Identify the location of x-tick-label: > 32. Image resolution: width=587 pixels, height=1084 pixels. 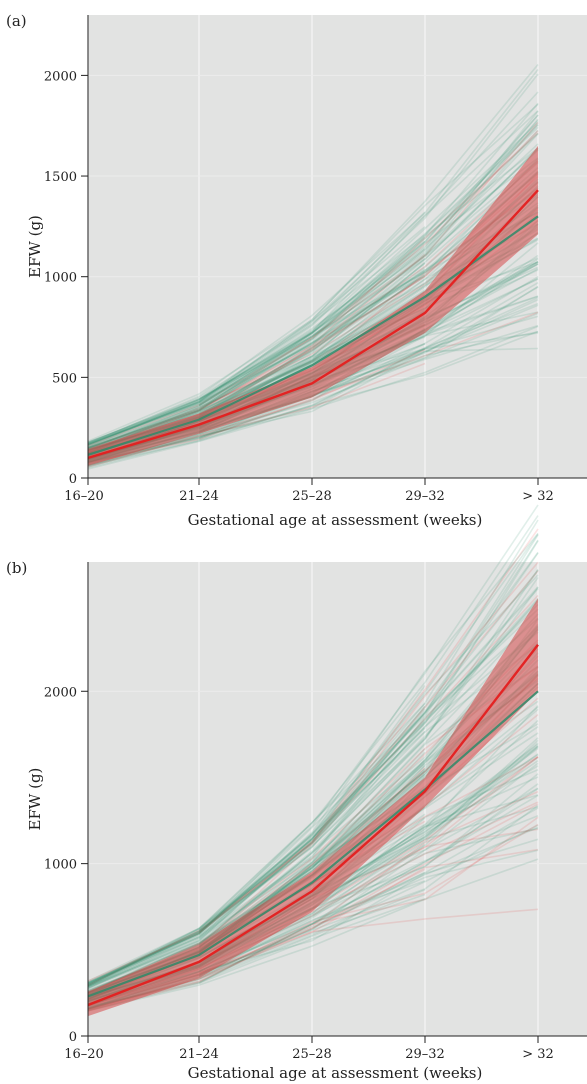
(538, 496).